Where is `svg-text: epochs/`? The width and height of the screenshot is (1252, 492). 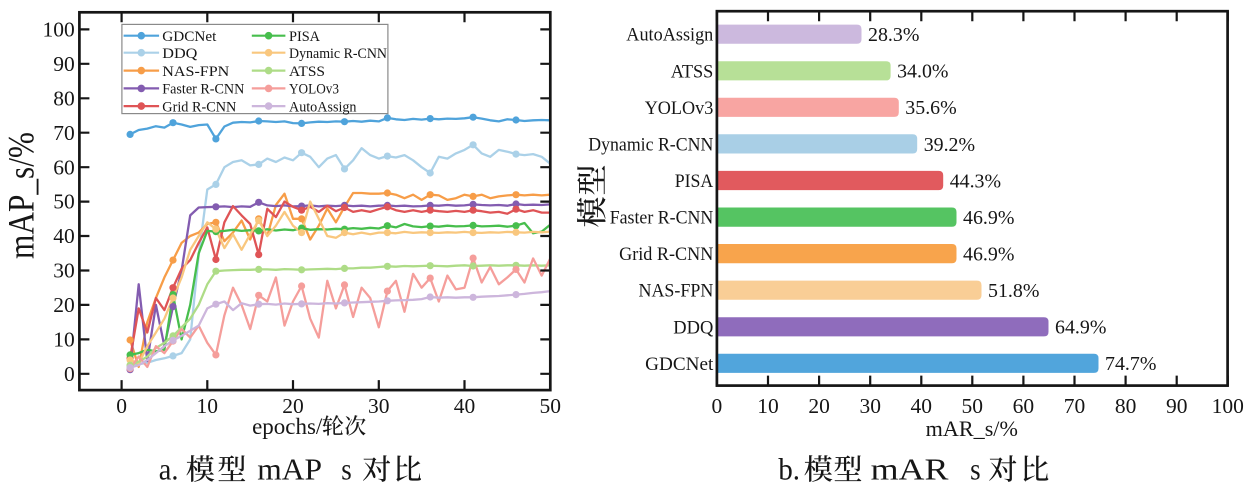
svg-text: epochs/ is located at coordinates (287, 426).